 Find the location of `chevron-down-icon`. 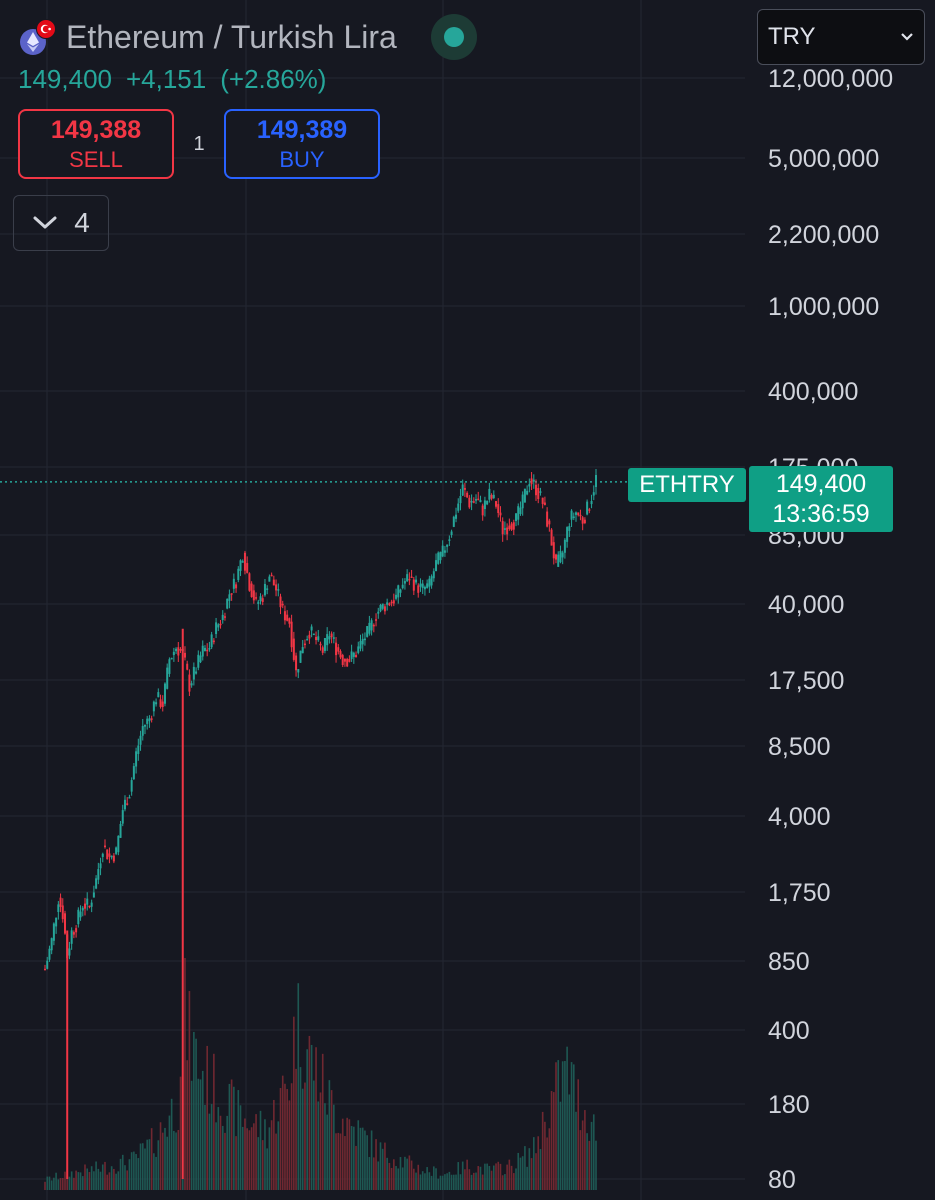

chevron-down-icon is located at coordinates (907, 37).